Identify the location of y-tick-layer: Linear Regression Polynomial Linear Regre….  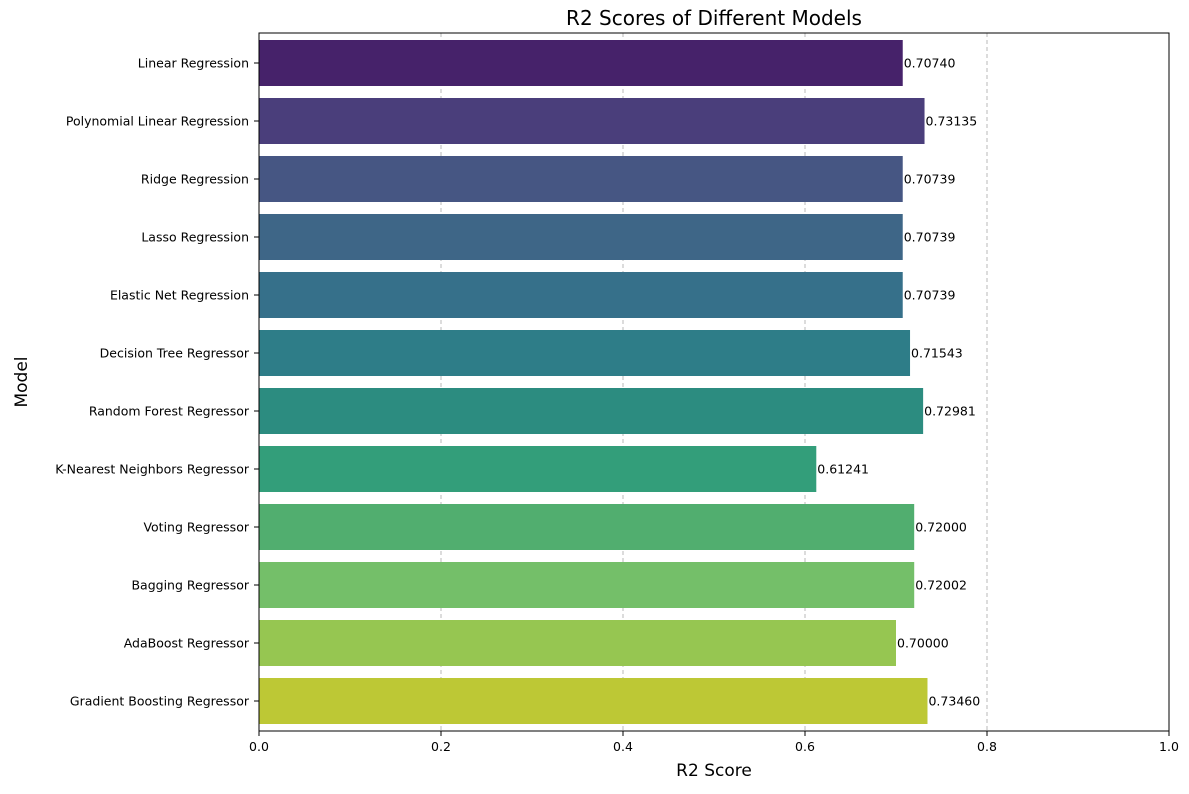
(157, 382).